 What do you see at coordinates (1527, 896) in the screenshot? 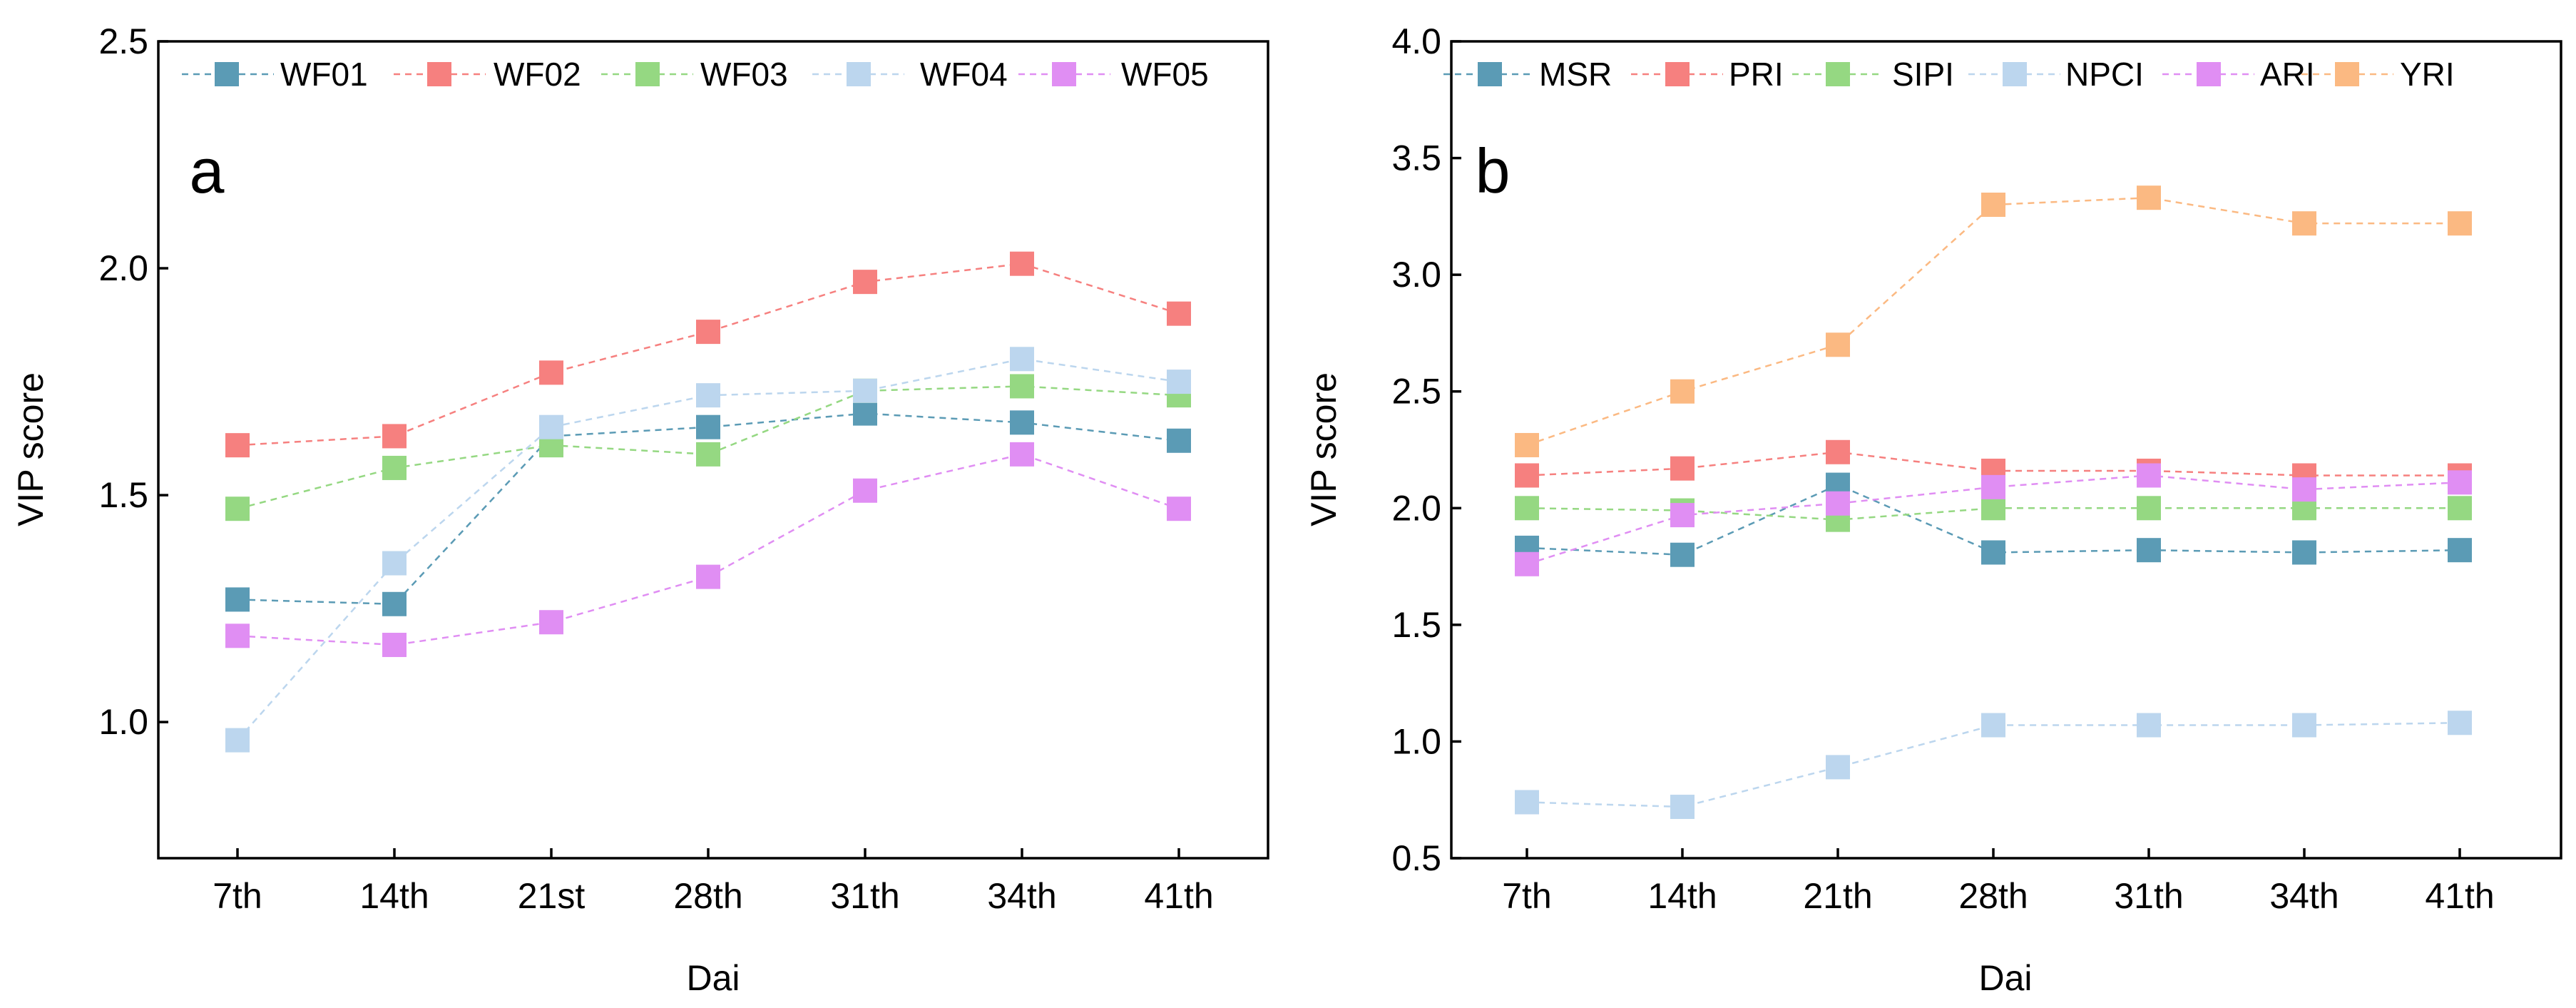
I see `x-tick-label: 7th` at bounding box center [1527, 896].